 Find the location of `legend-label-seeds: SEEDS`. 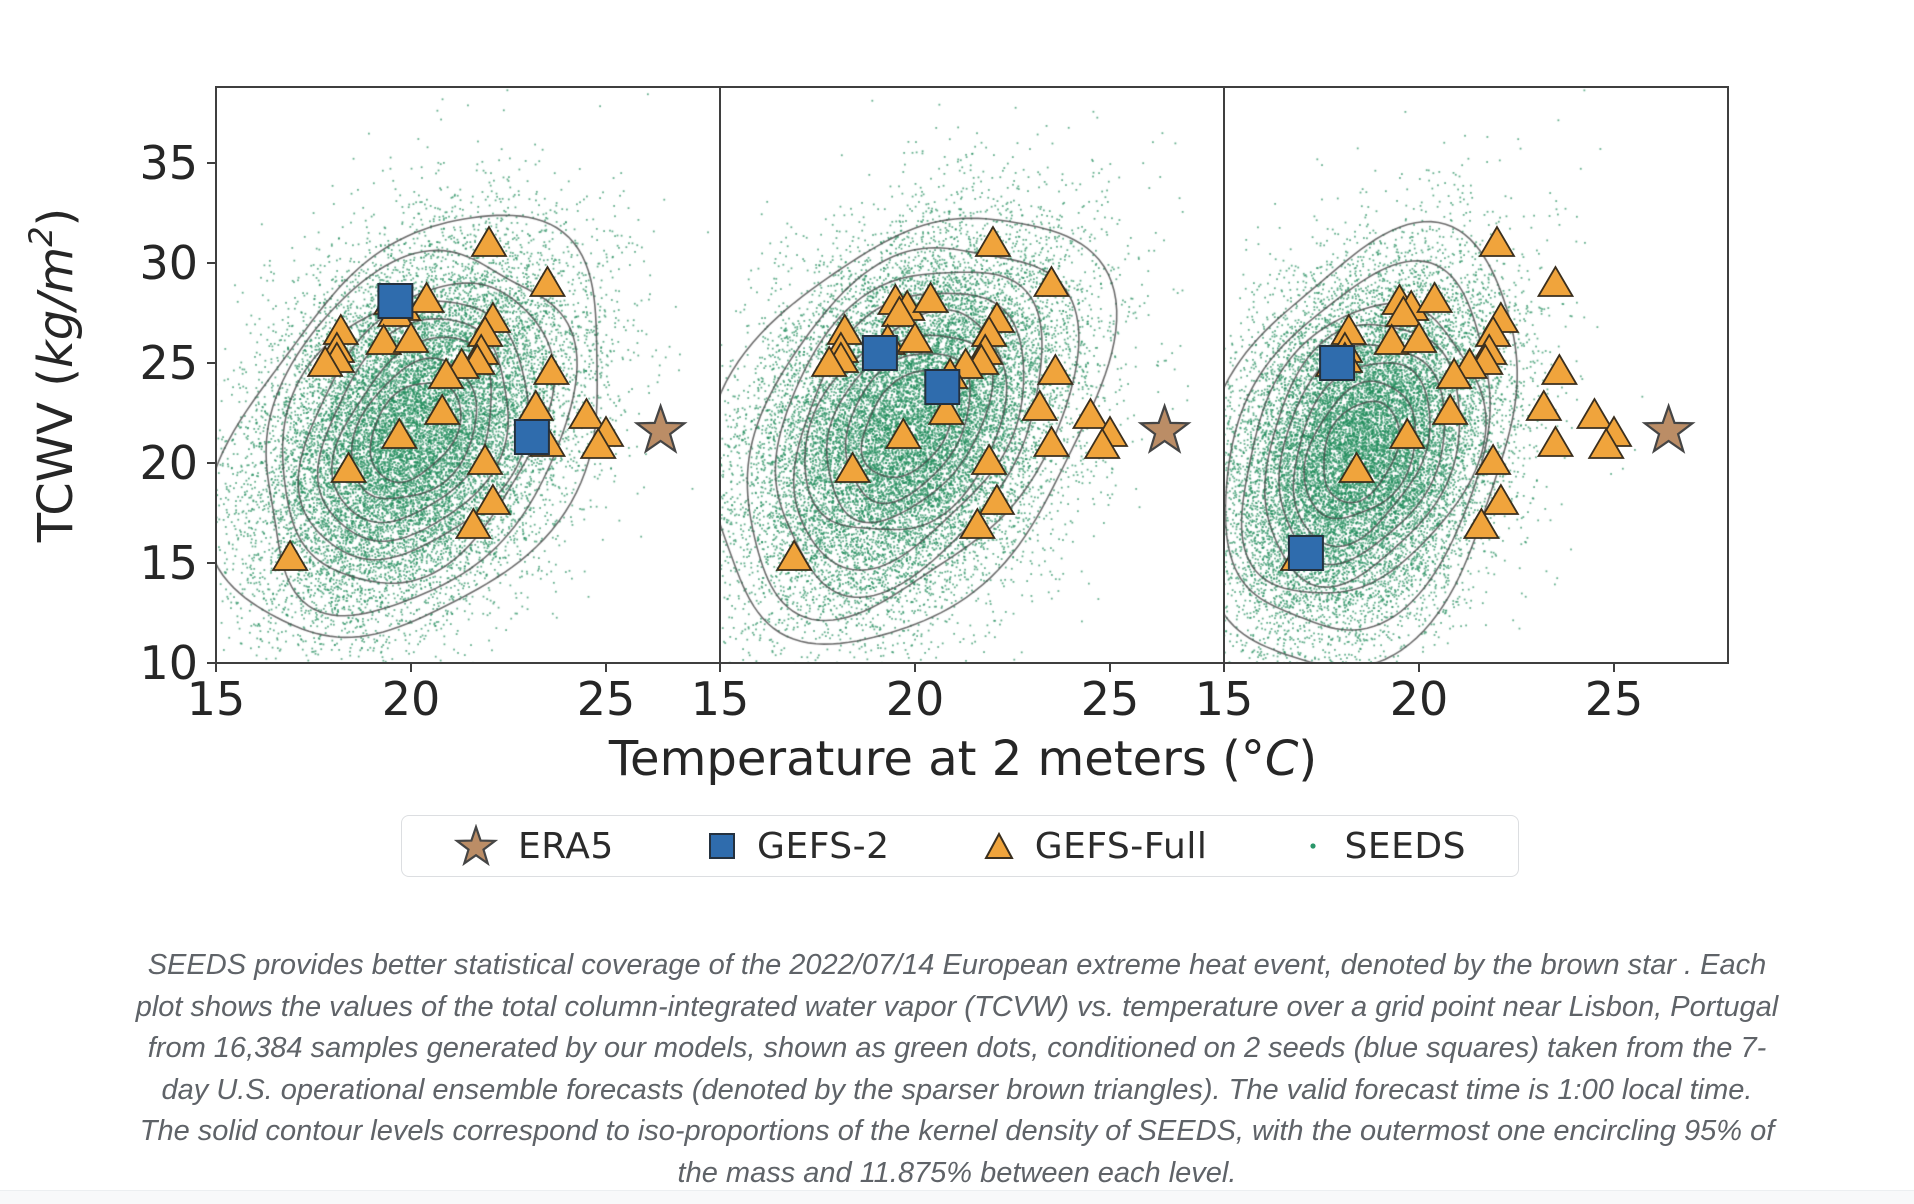

legend-label-seeds: SEEDS is located at coordinates (1405, 846).